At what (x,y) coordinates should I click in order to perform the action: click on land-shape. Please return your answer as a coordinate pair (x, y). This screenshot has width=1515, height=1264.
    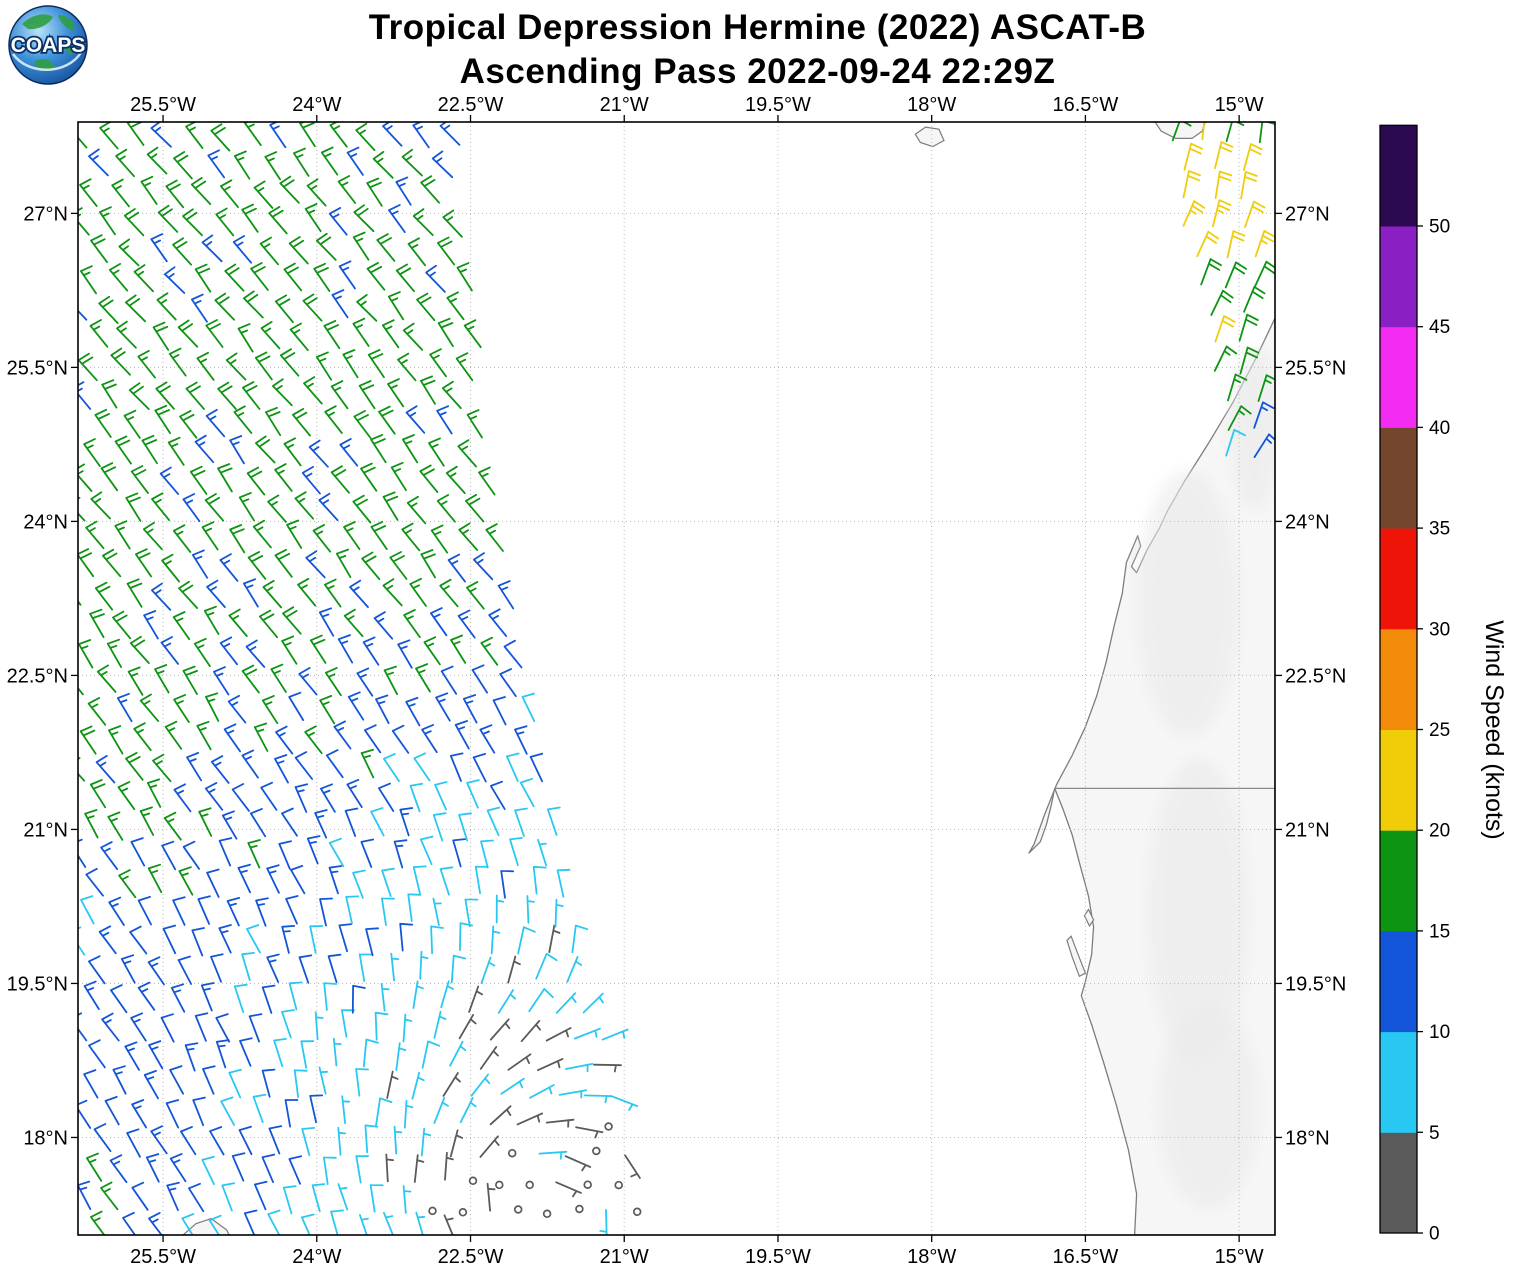
    Looking at the image, I should click on (37, 22).